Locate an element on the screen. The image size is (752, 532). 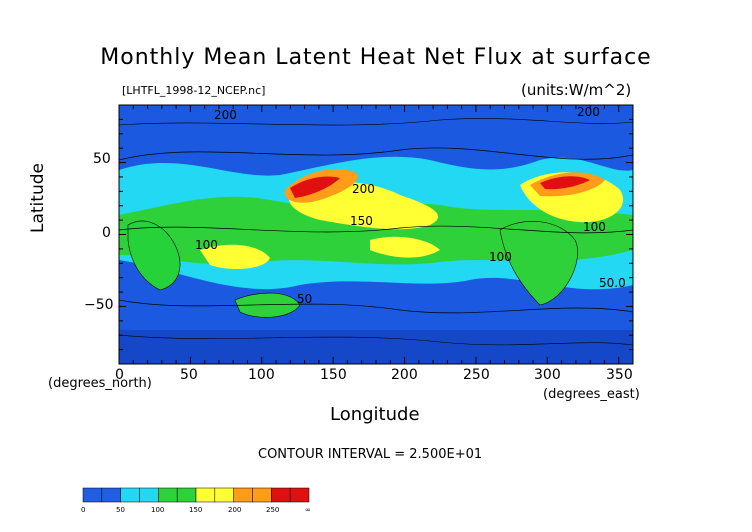
x-tick-label: 300 is located at coordinates (547, 375).